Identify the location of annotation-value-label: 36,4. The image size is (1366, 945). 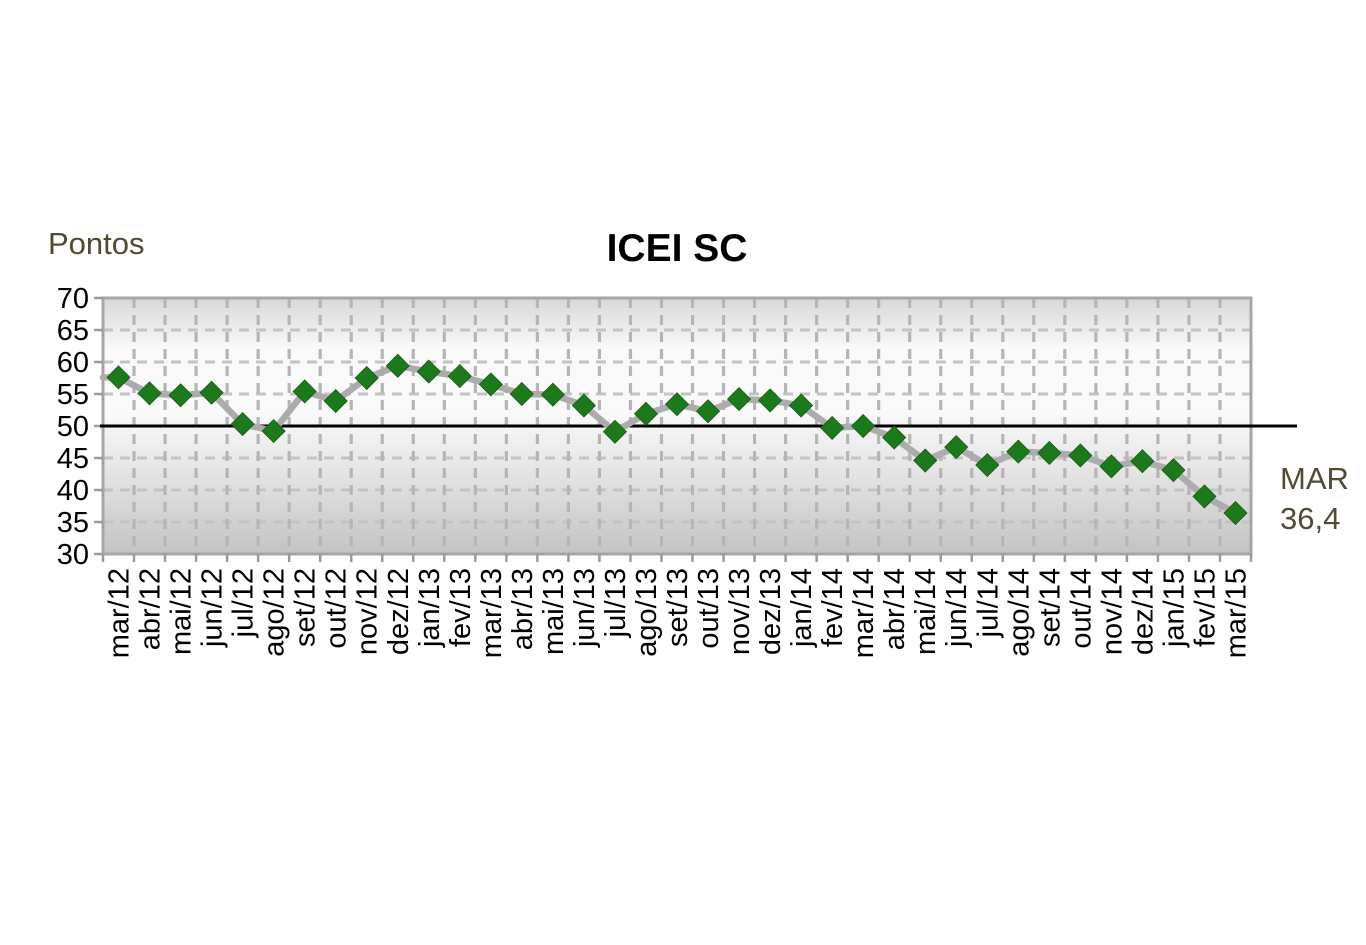
(1310, 518).